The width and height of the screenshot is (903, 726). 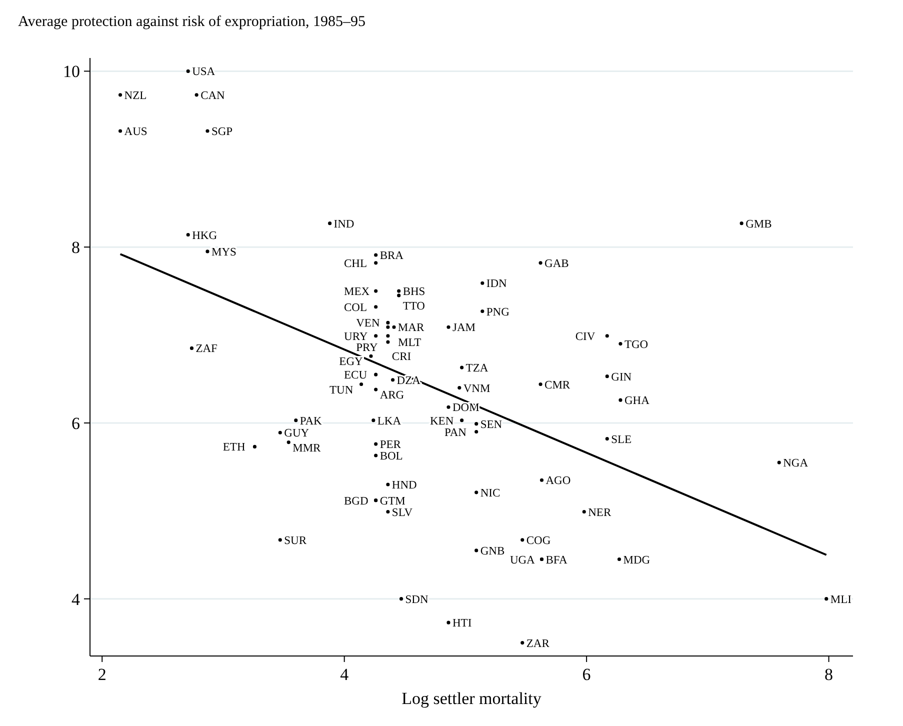 What do you see at coordinates (498, 312) in the screenshot?
I see `data-label: PNG` at bounding box center [498, 312].